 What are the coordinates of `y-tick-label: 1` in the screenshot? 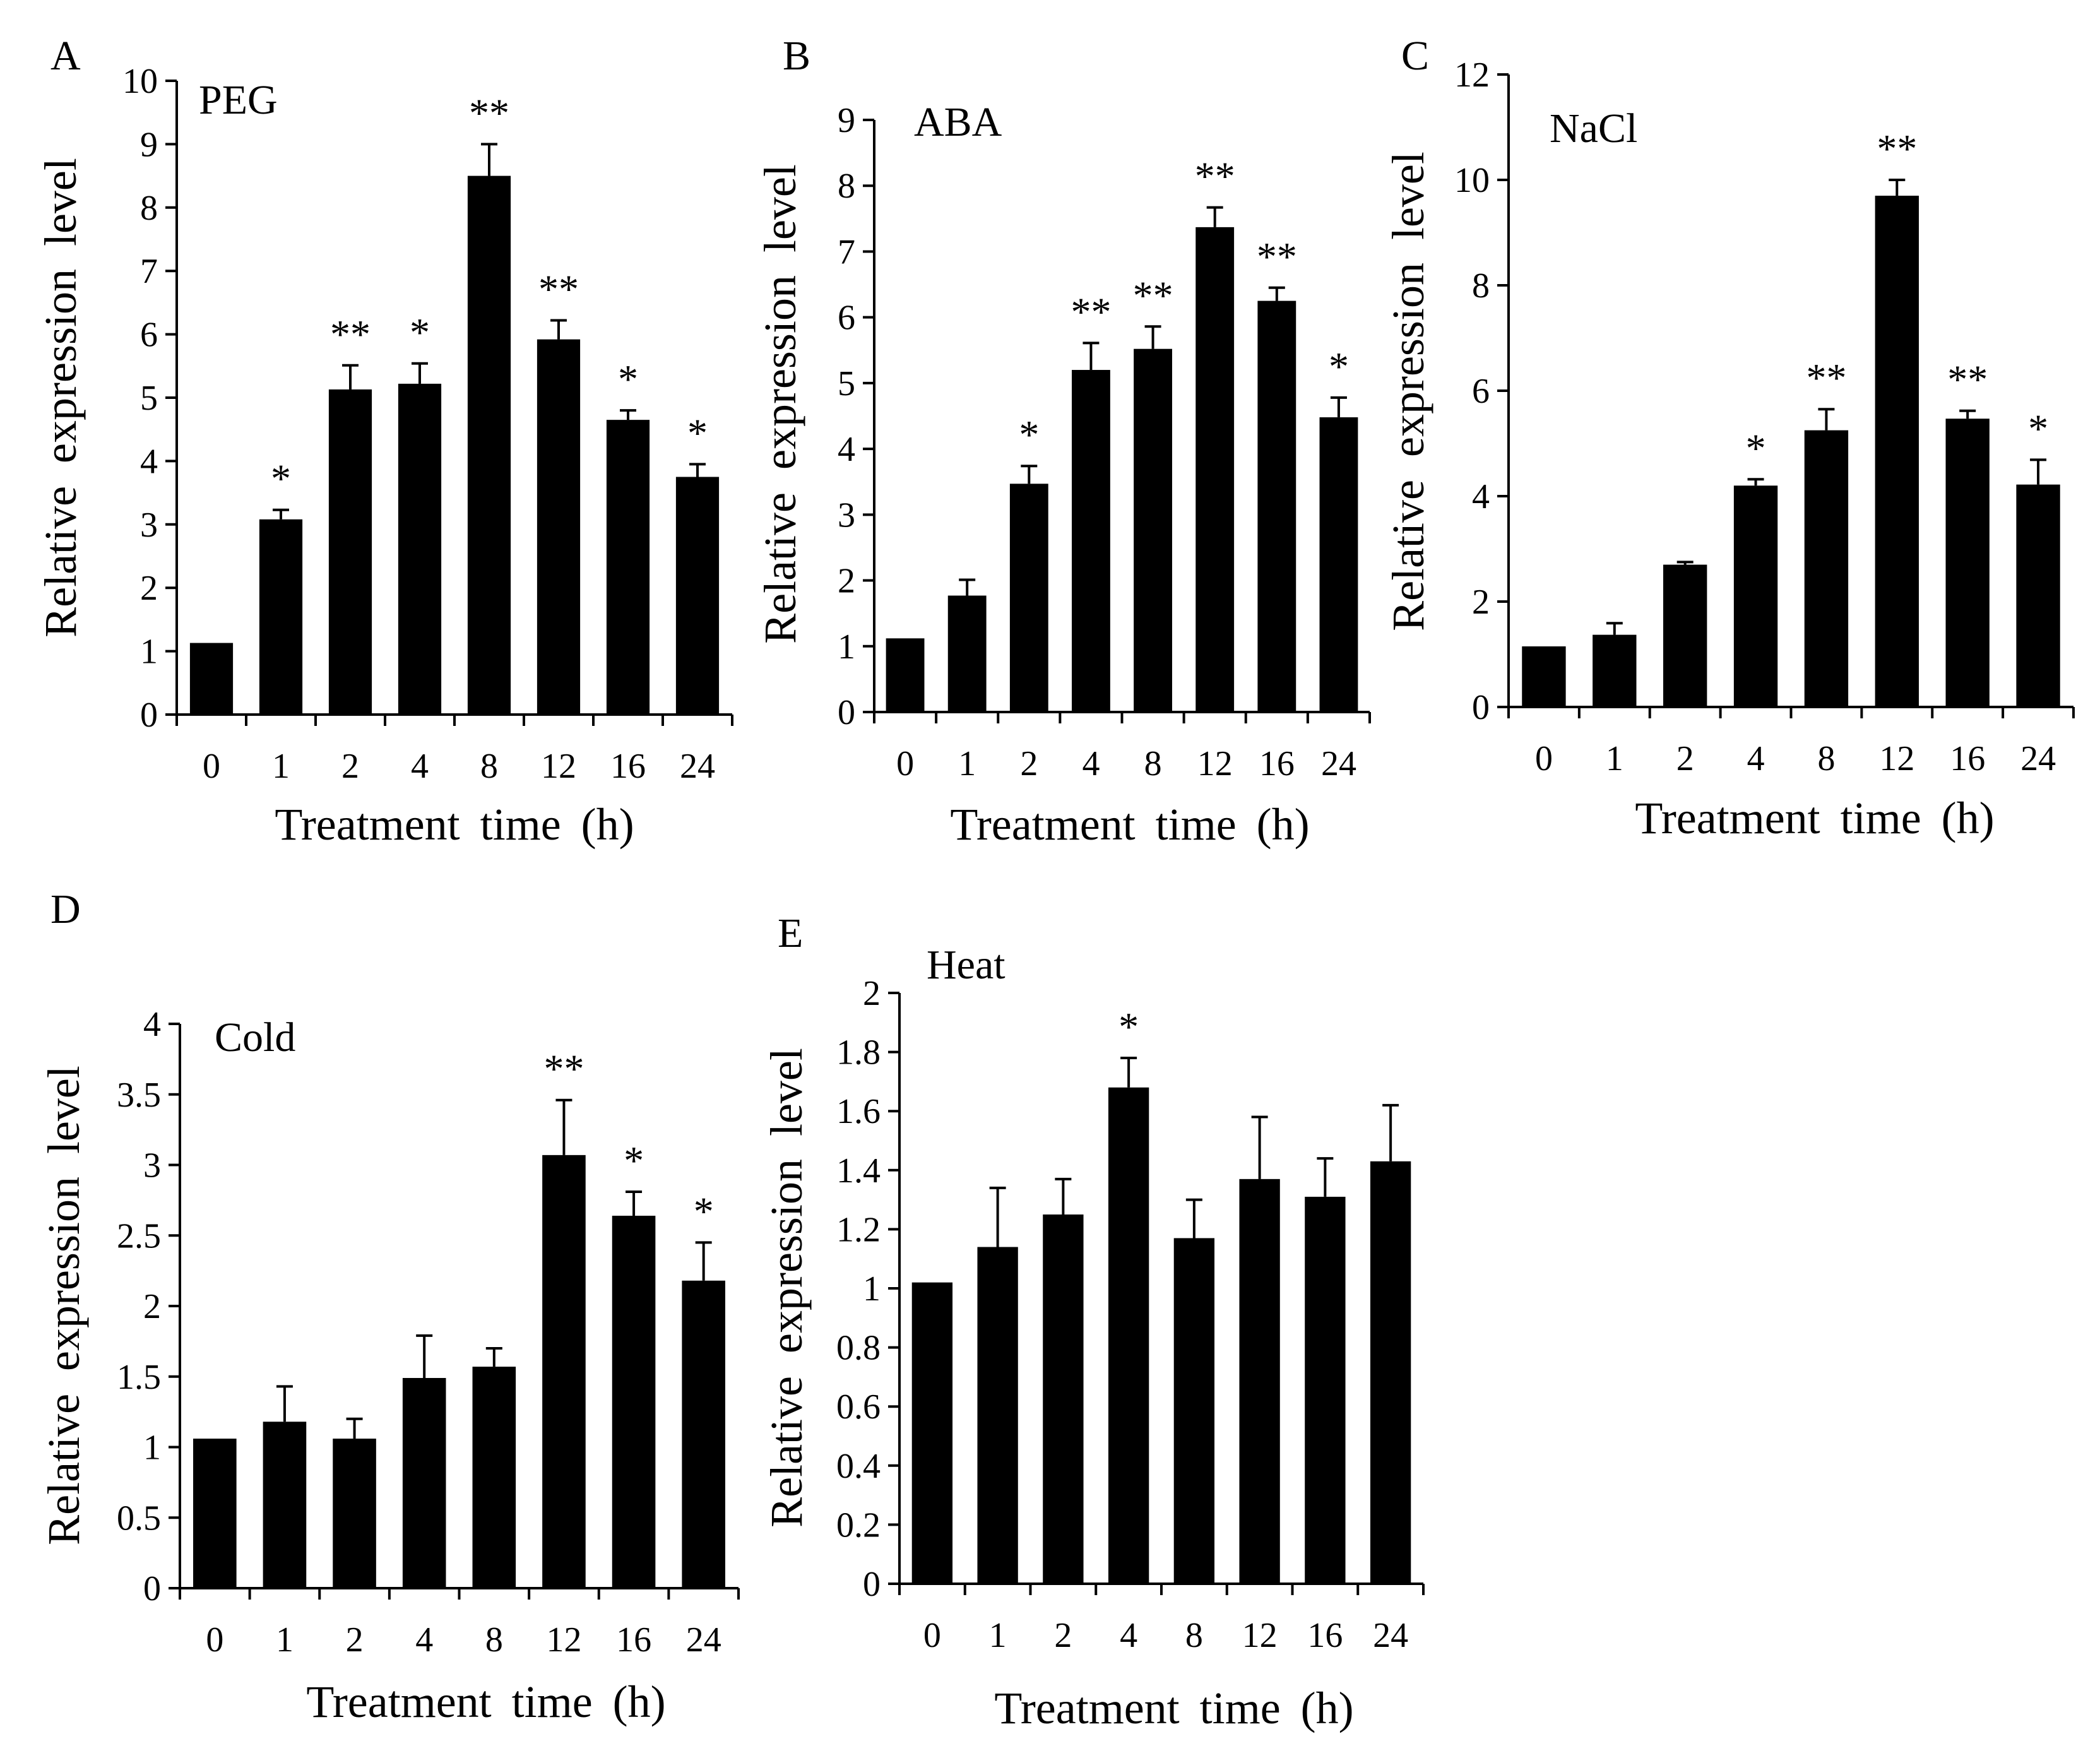 It's located at (149, 652).